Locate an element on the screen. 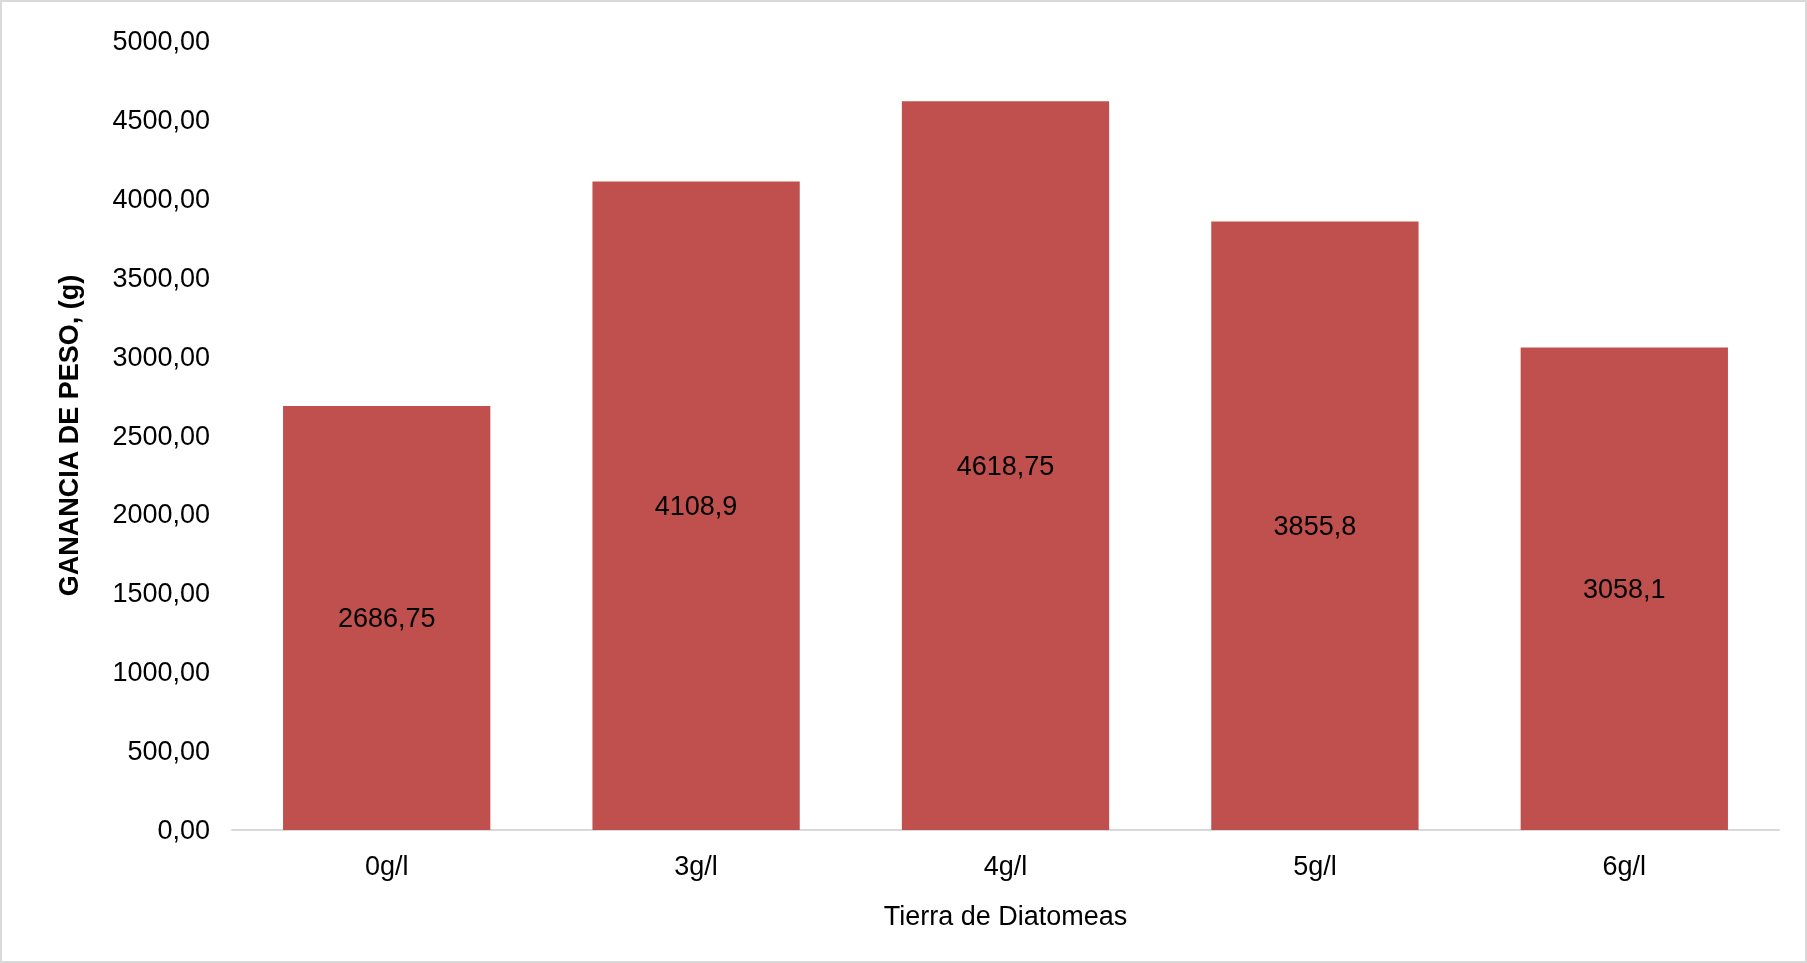  data-label: 3058,1 is located at coordinates (1624, 588).